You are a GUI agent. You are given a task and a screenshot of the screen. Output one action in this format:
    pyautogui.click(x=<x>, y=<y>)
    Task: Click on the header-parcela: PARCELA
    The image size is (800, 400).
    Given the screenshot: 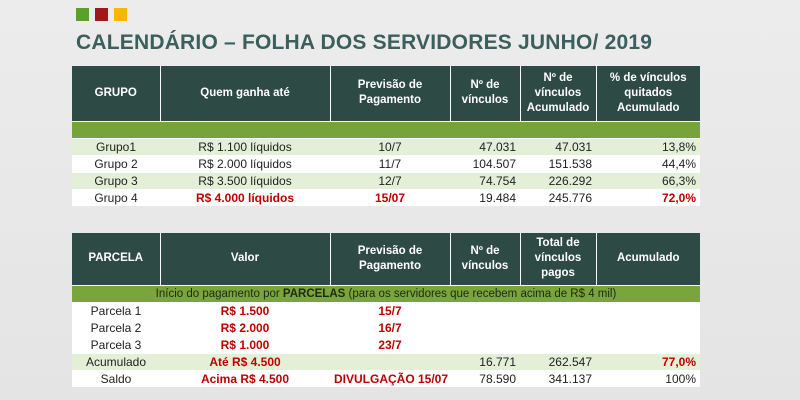 What is the action you would take?
    pyautogui.click(x=116, y=259)
    